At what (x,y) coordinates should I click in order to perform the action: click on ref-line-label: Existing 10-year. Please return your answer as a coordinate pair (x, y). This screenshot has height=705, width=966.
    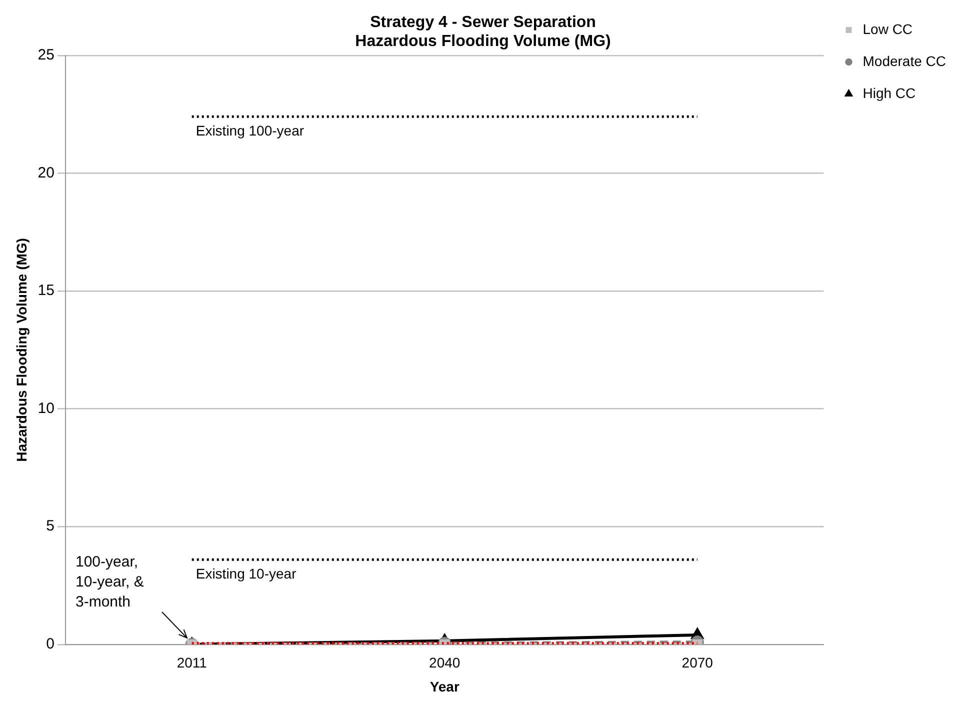
    Looking at the image, I should click on (246, 573).